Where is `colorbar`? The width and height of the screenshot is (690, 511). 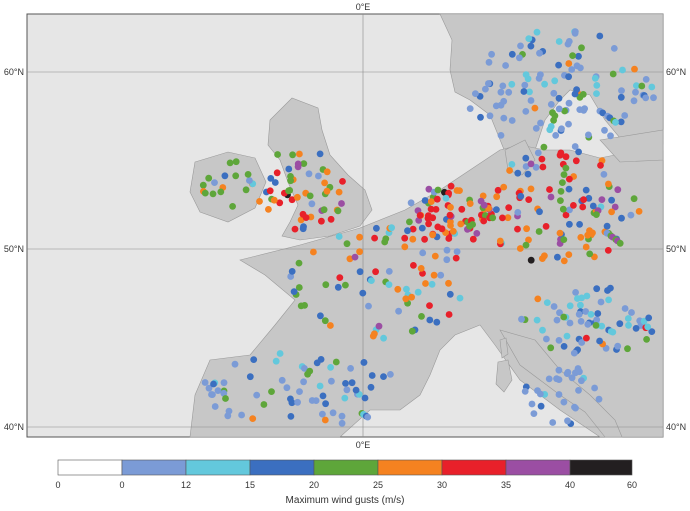 colorbar is located at coordinates (345, 467).